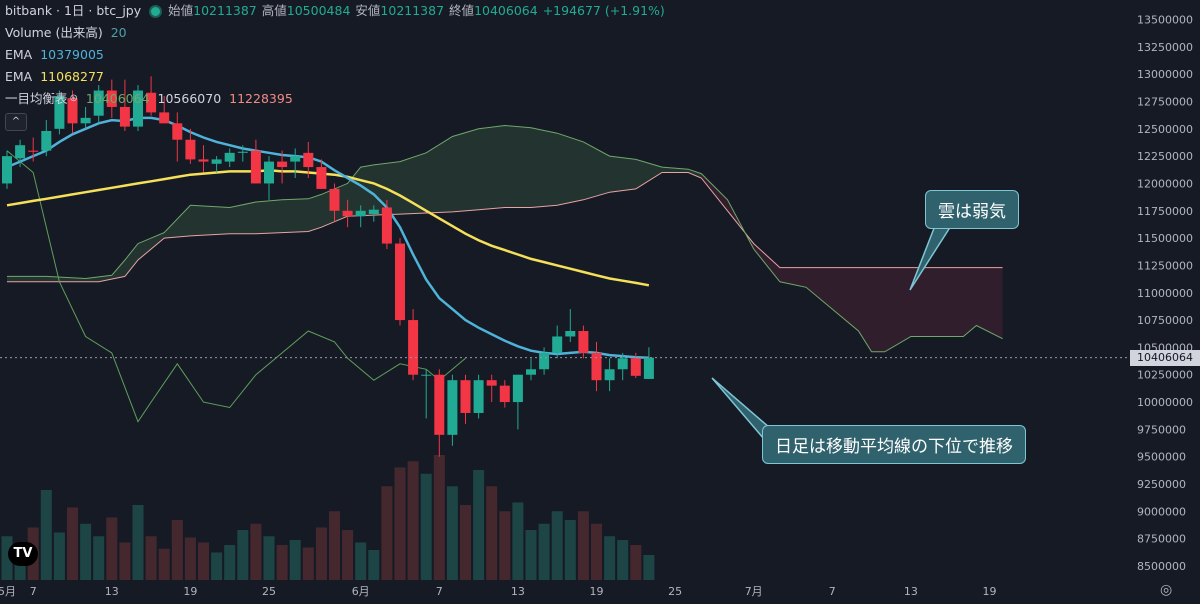  I want to click on change-value: +194677 (+1.91%), so click(603, 10).